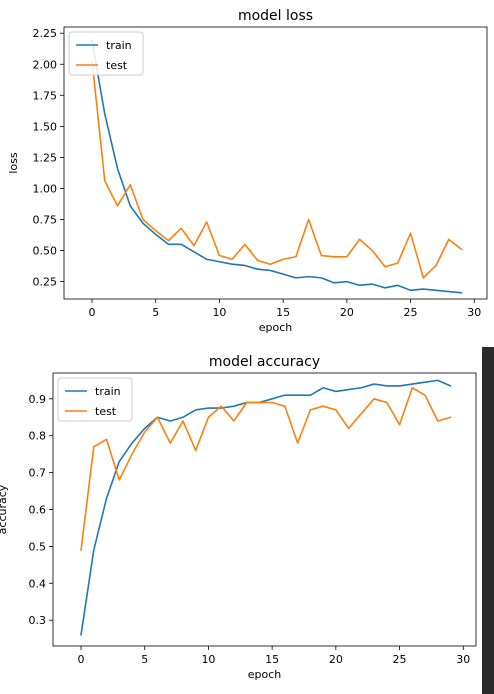 This screenshot has width=494, height=694. Describe the element at coordinates (38, 620) in the screenshot. I see `y-tick-label: 0.3` at that location.